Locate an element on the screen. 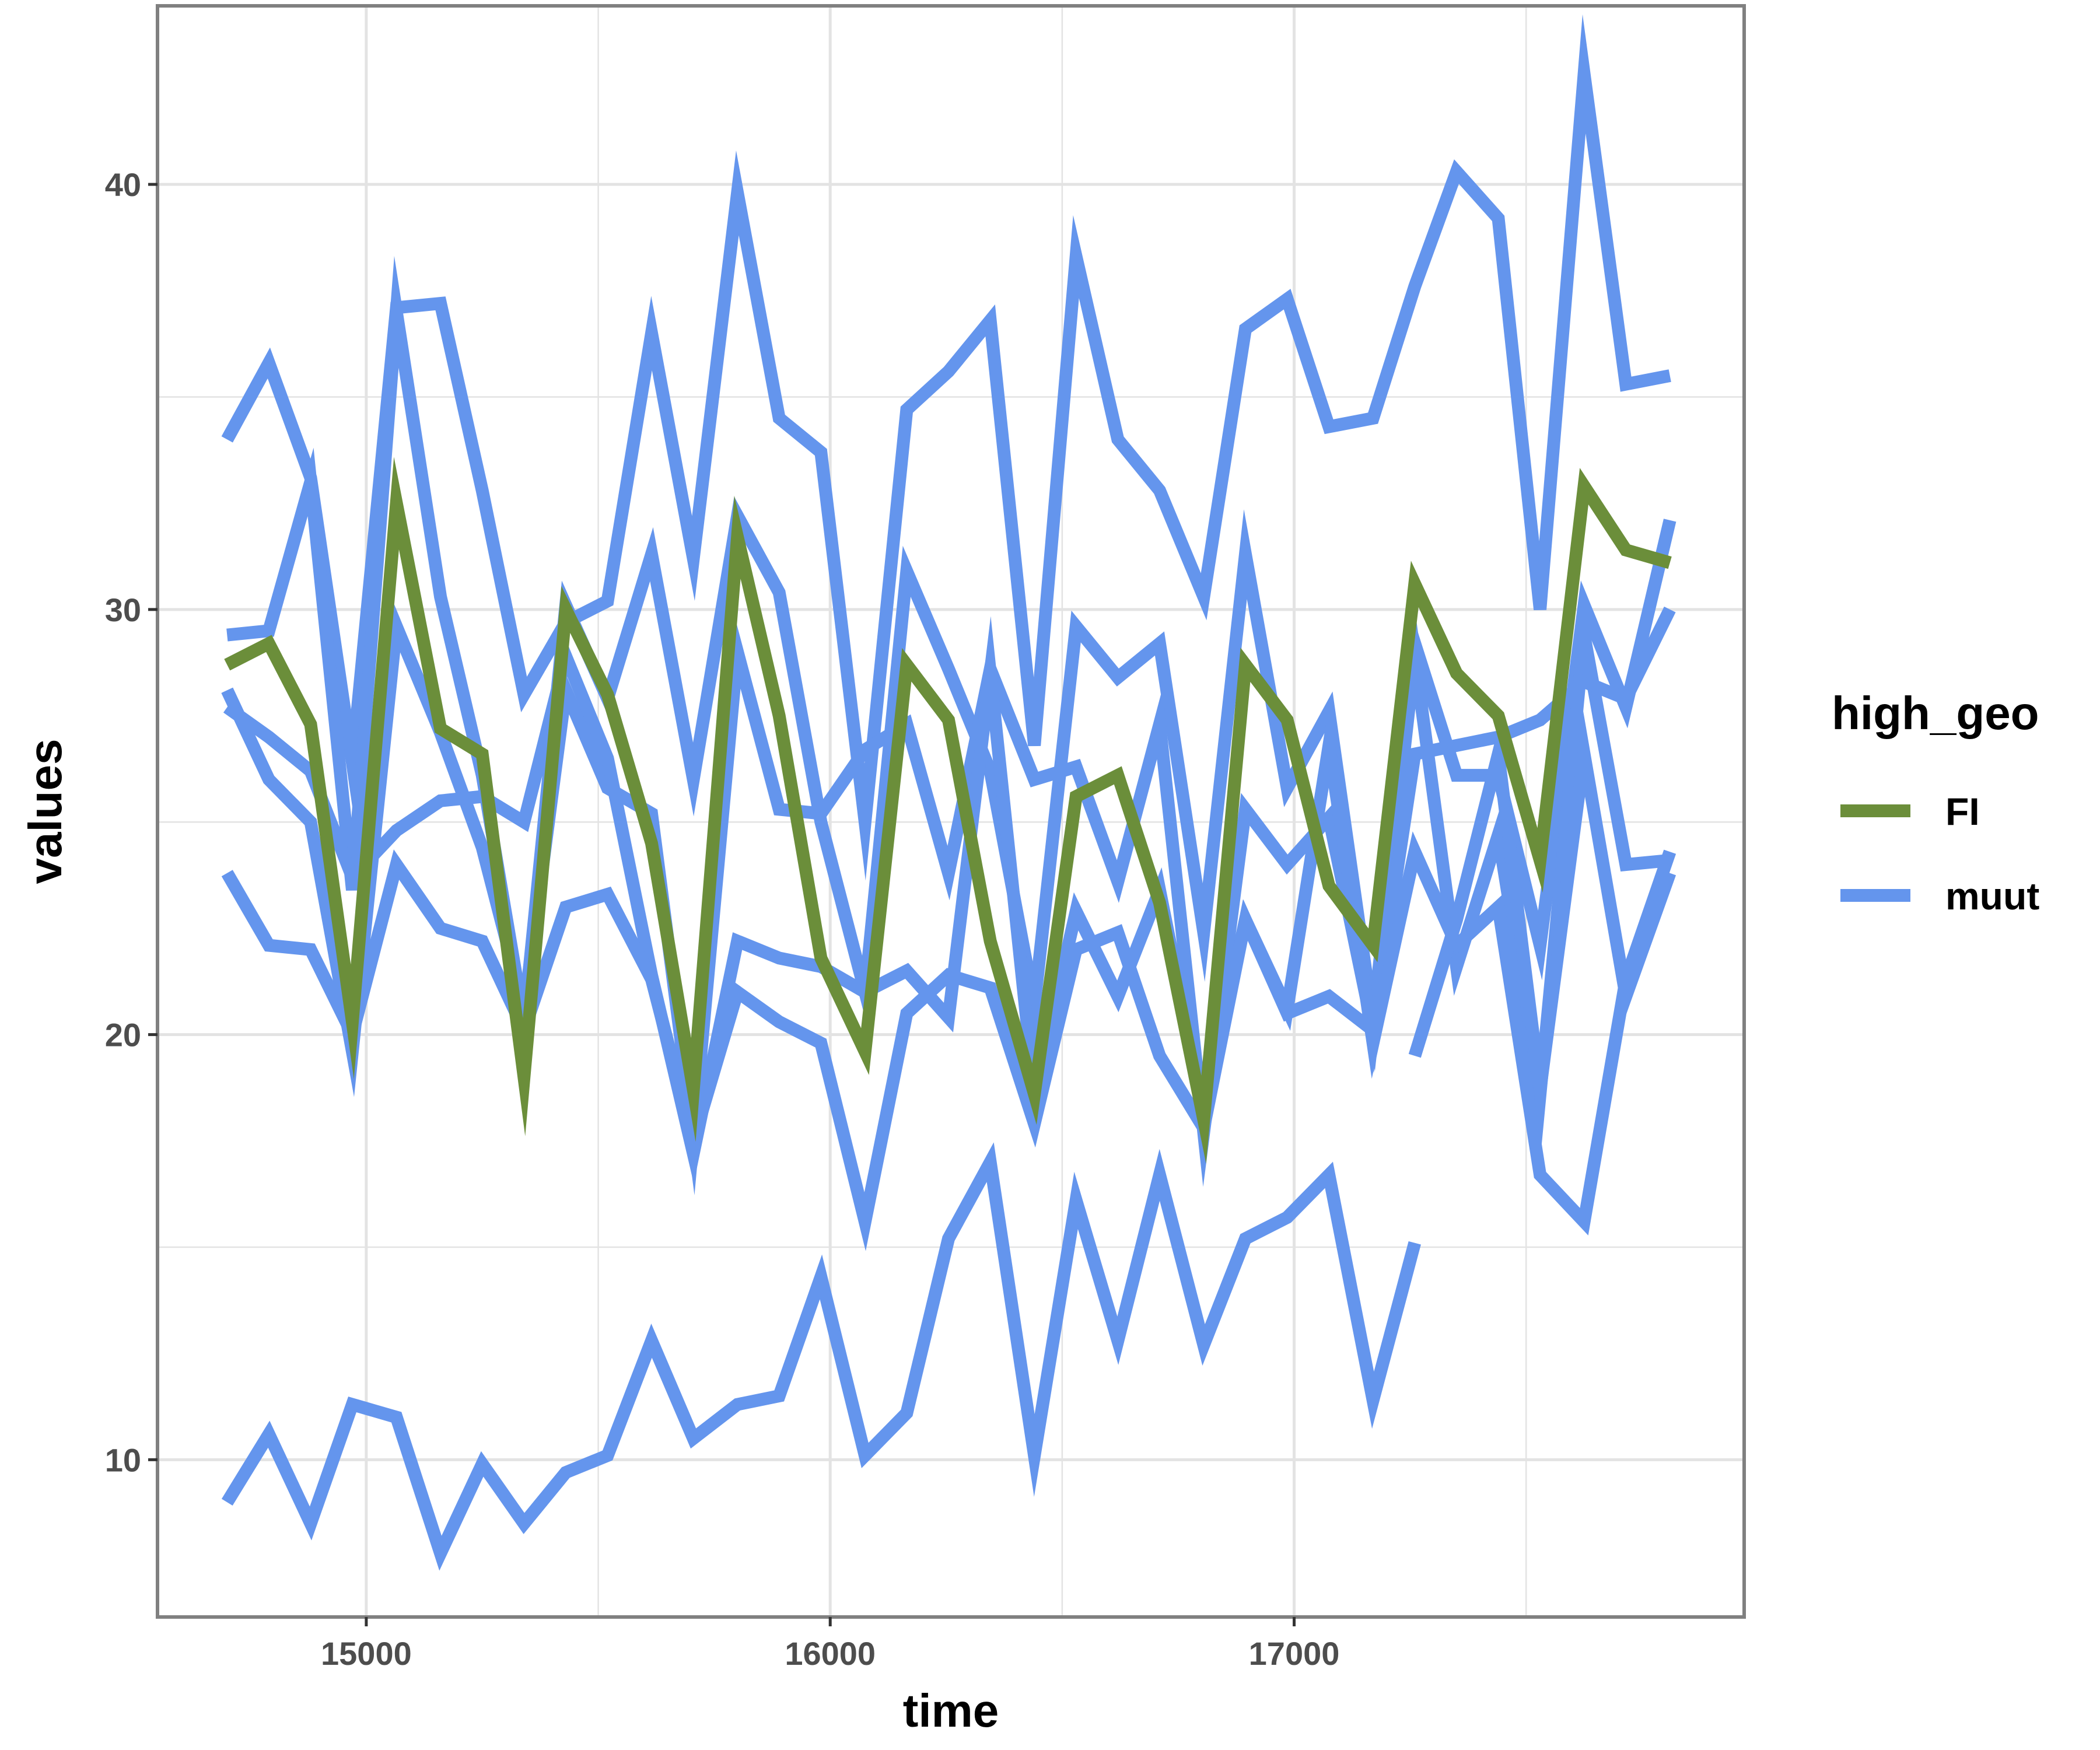  y-tick-label: 10 is located at coordinates (123, 1459).